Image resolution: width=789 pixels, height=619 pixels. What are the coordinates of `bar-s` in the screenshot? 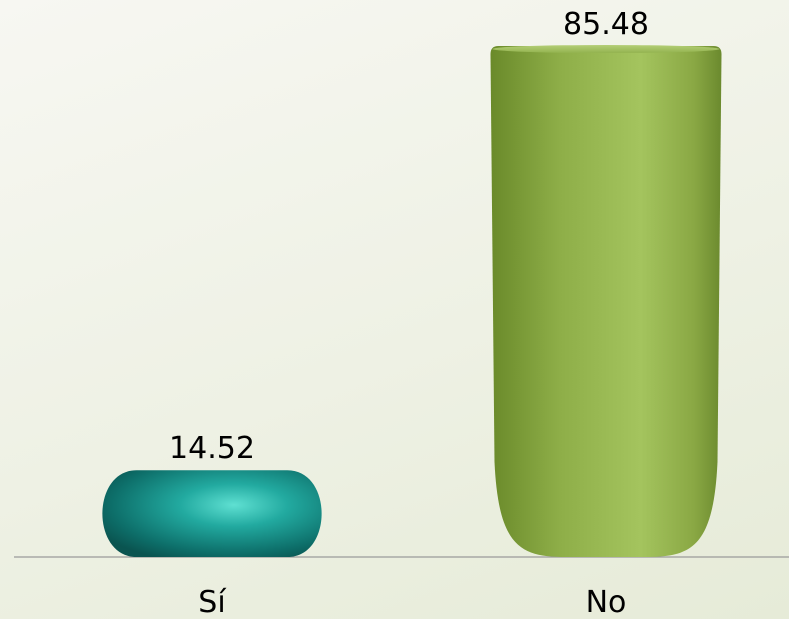 It's located at (212, 513).